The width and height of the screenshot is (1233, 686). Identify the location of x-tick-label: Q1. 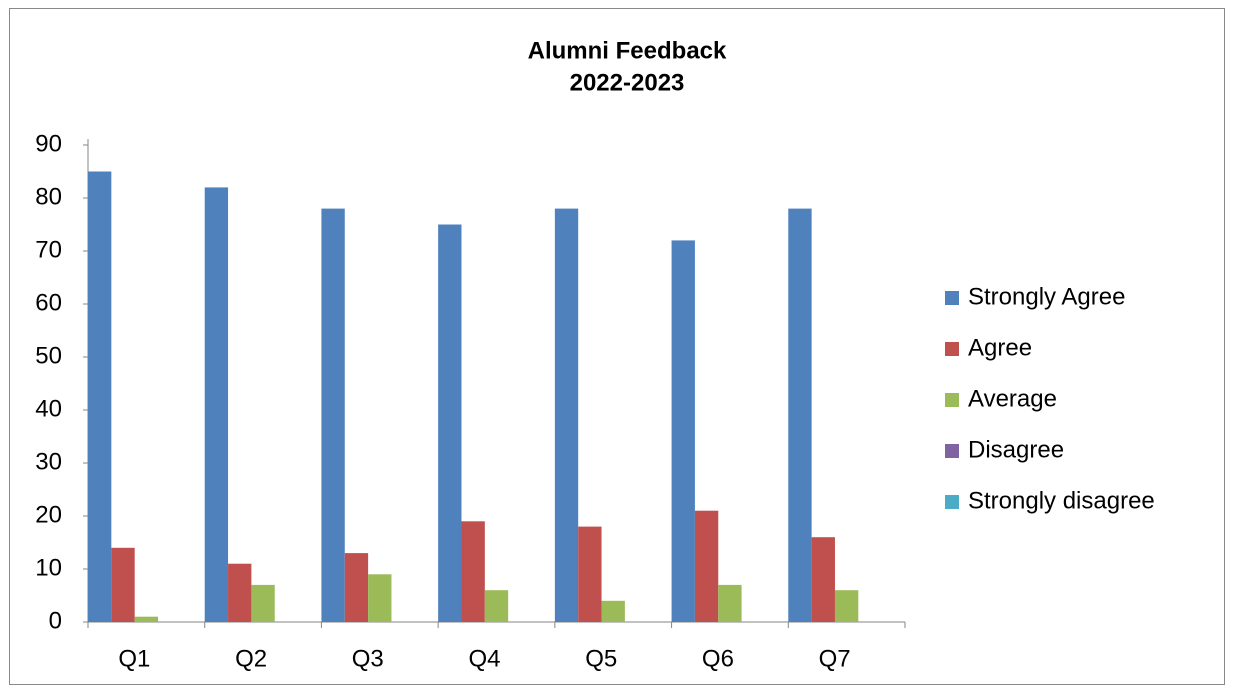
(134, 658).